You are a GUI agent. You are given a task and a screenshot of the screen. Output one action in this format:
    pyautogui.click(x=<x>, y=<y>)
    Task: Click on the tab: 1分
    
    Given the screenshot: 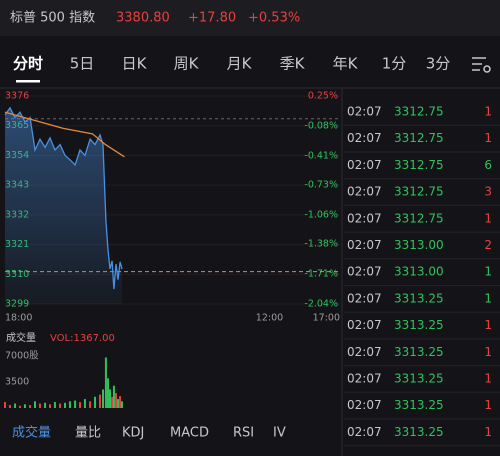 What is the action you would take?
    pyautogui.click(x=394, y=64)
    